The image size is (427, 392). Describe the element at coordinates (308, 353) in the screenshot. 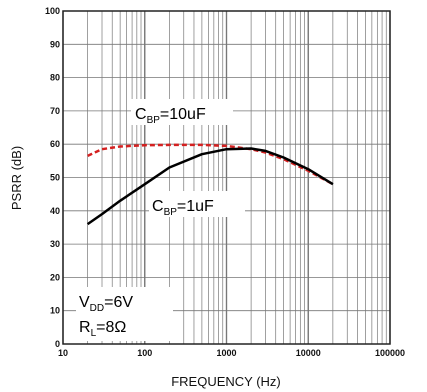

I see `x-tick-label: 10000` at that location.